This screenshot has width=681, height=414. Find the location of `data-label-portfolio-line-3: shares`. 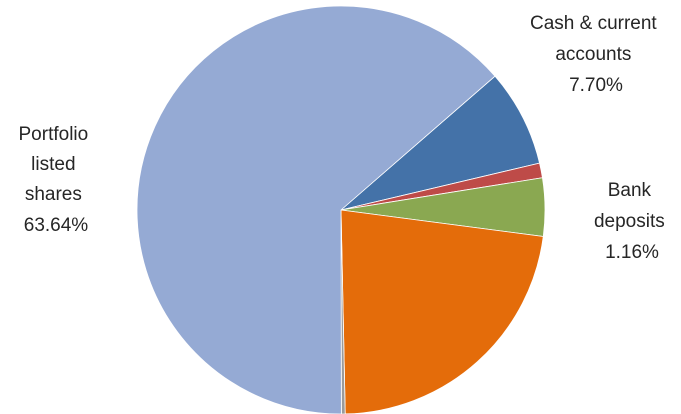

data-label-portfolio-line-3: shares is located at coordinates (53, 194).